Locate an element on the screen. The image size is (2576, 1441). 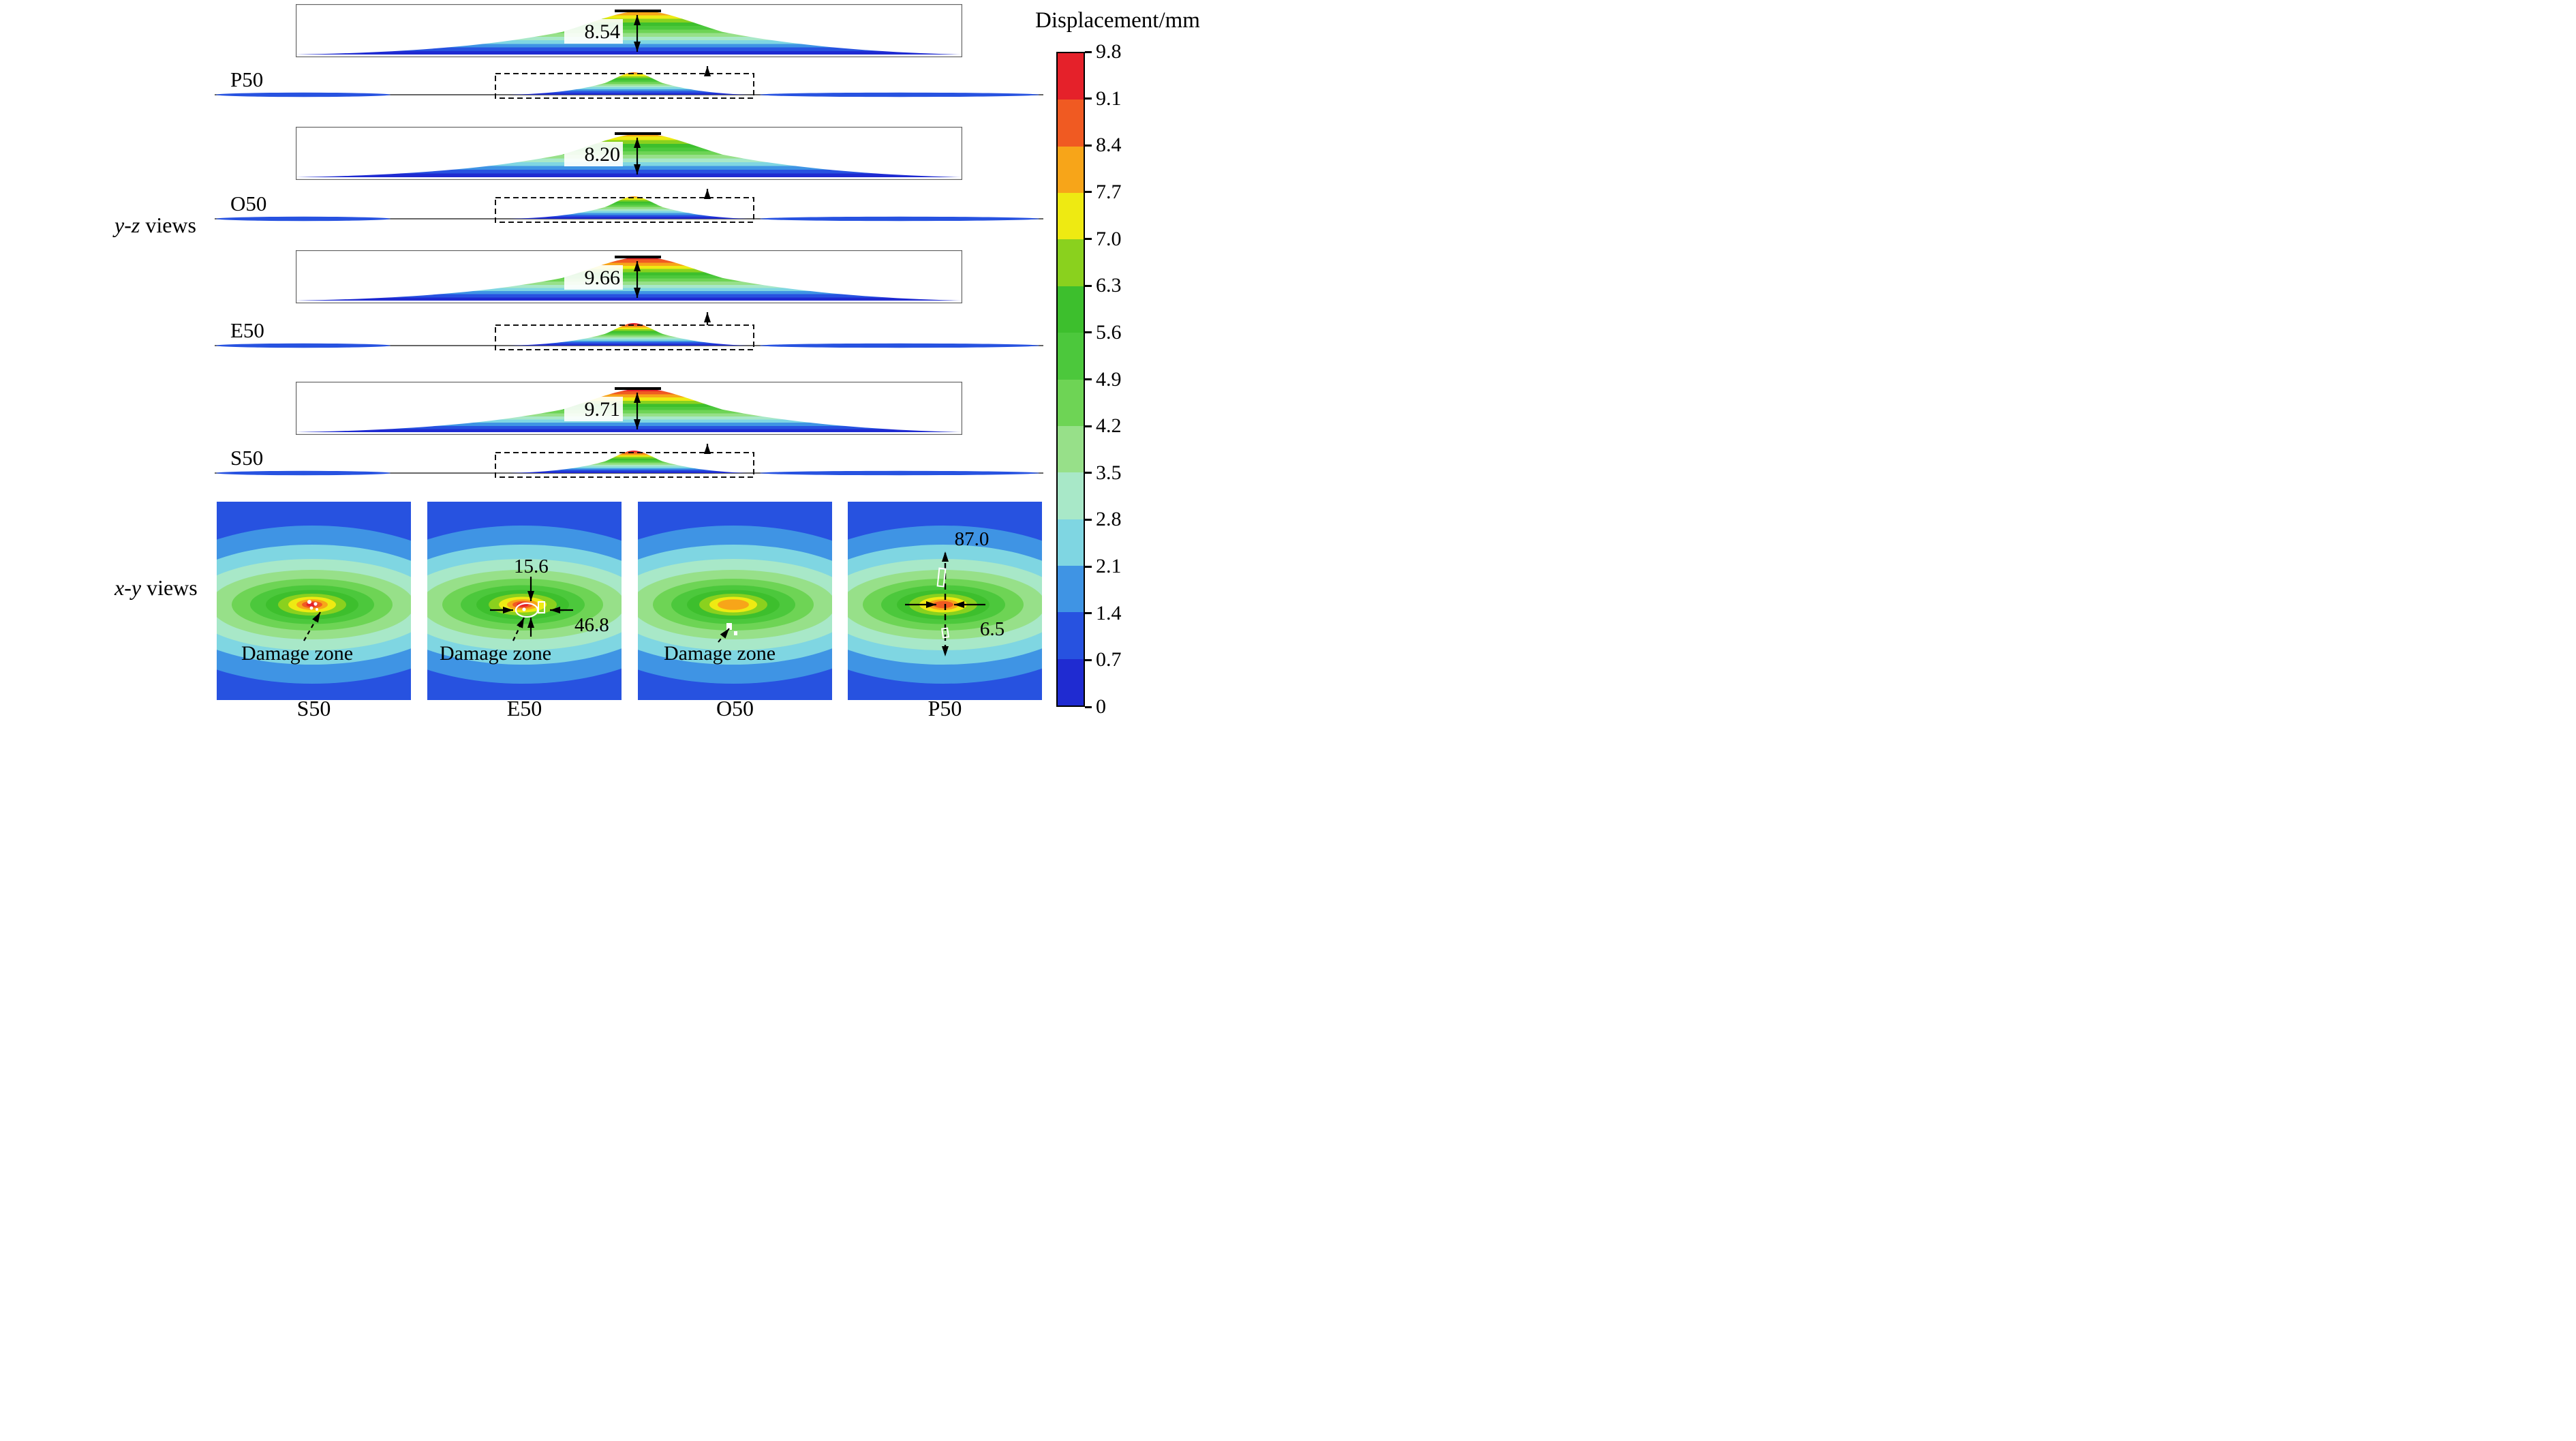
colorbar-tick-label: 0.7 is located at coordinates (1109, 660).